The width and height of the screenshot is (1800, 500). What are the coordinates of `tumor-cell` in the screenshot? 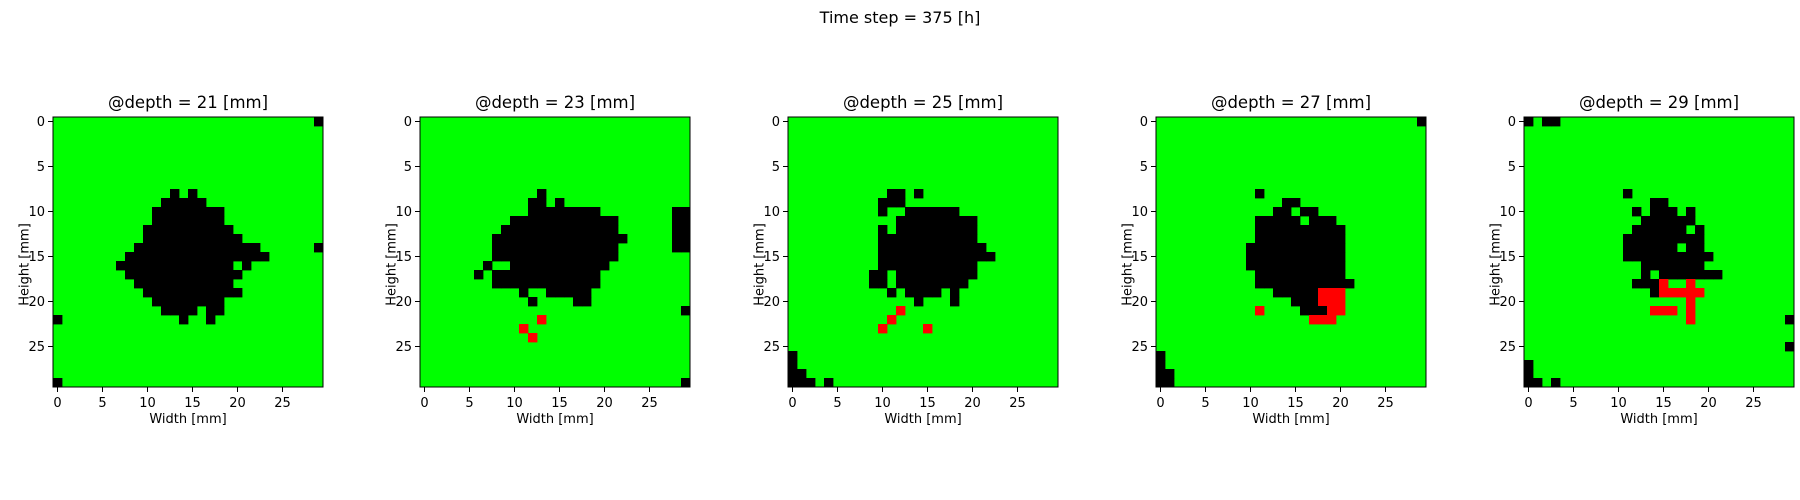 It's located at (1332, 293).